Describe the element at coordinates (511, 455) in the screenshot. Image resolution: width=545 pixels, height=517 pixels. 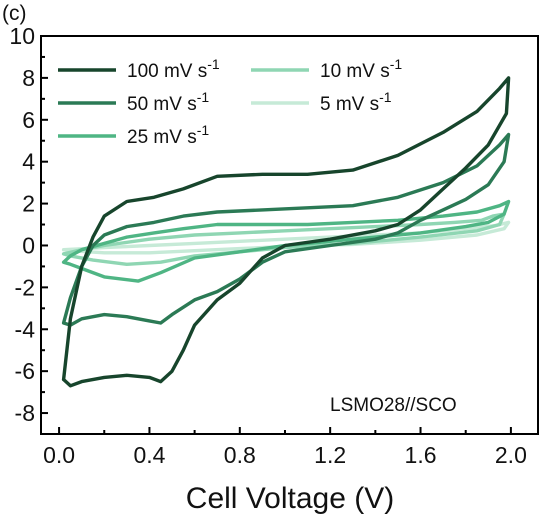
I see `x-tick-label: 2.0` at that location.